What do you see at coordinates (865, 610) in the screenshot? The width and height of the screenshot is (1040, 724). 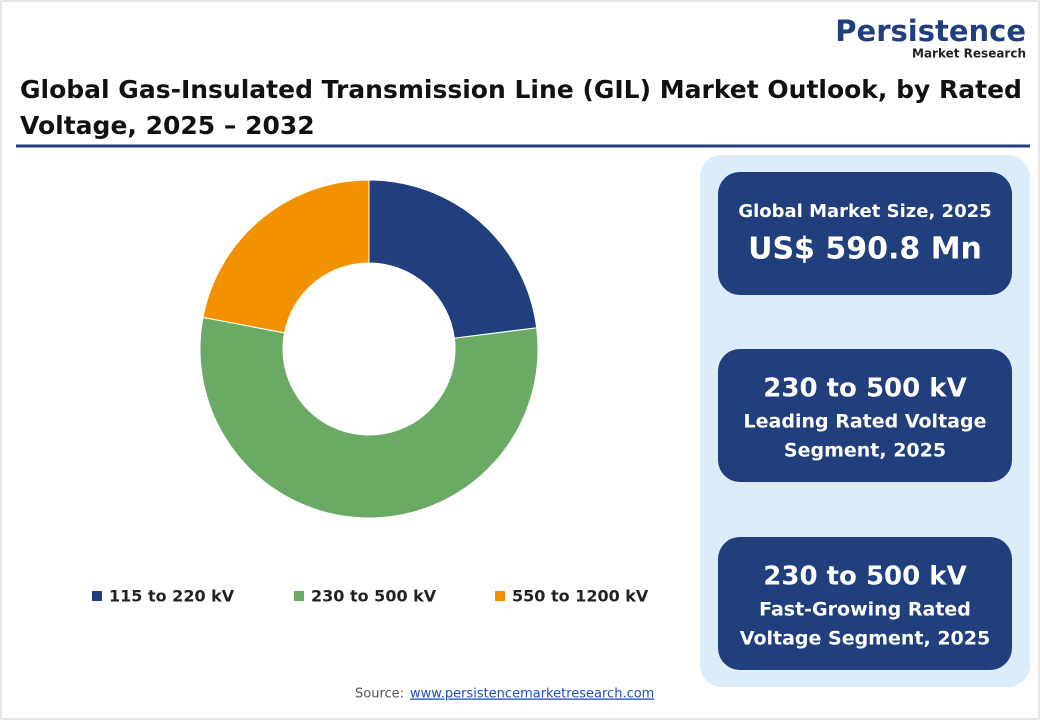 I see `stat-text: Fast-Growing Rated` at bounding box center [865, 610].